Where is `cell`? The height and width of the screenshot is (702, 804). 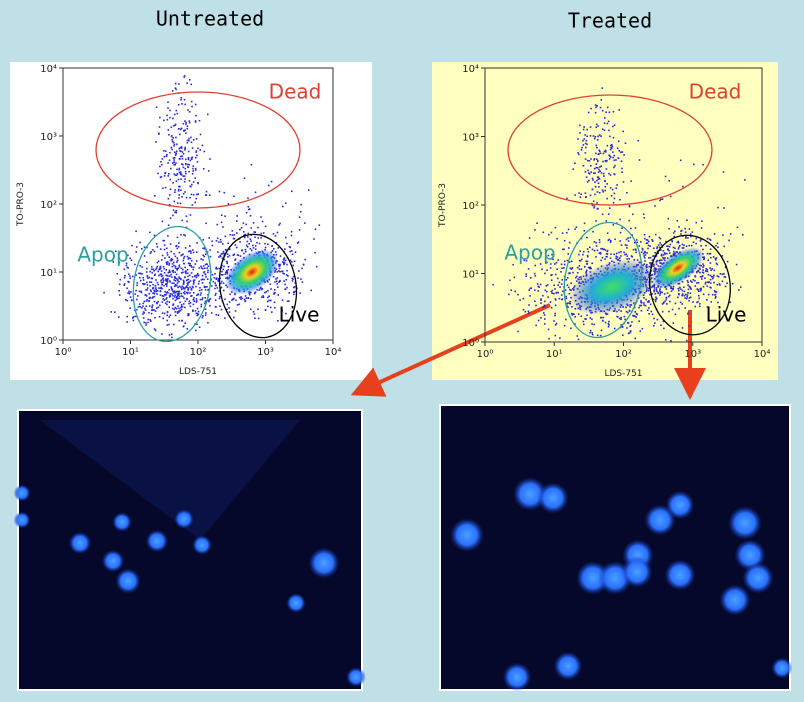 cell is located at coordinates (80, 543).